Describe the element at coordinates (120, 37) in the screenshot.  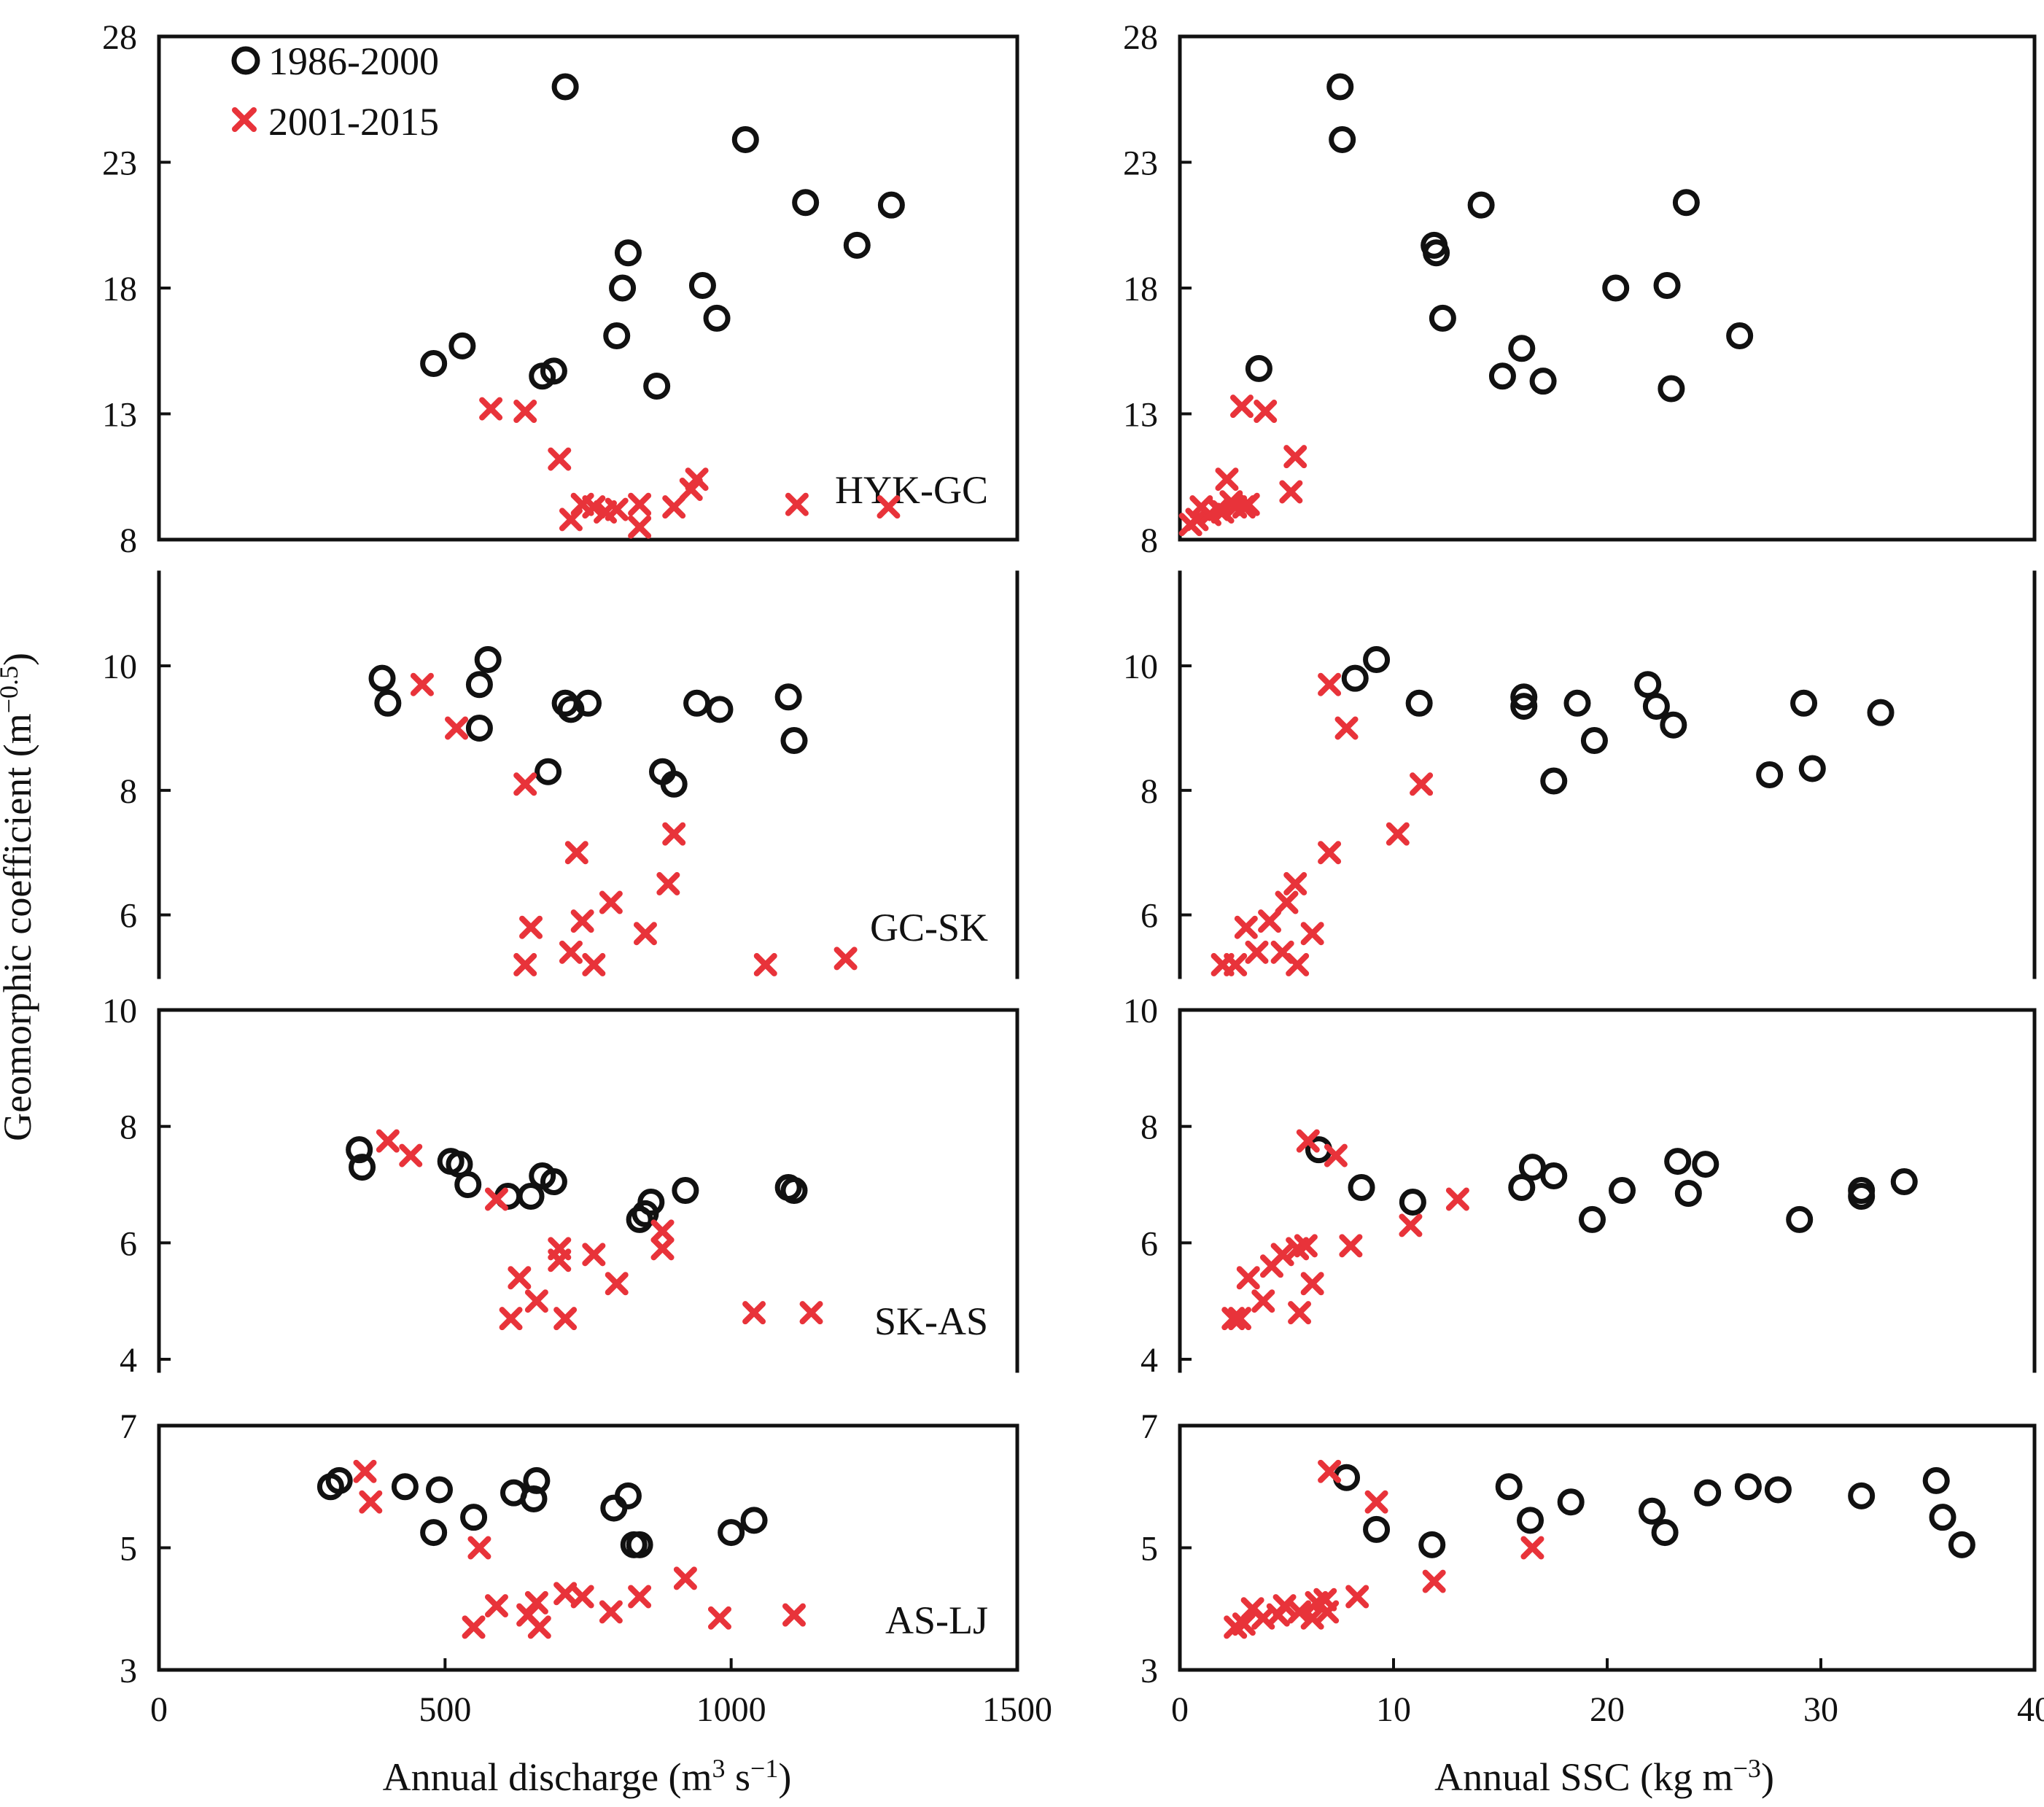
I see `y-tick-label: 28` at that location.